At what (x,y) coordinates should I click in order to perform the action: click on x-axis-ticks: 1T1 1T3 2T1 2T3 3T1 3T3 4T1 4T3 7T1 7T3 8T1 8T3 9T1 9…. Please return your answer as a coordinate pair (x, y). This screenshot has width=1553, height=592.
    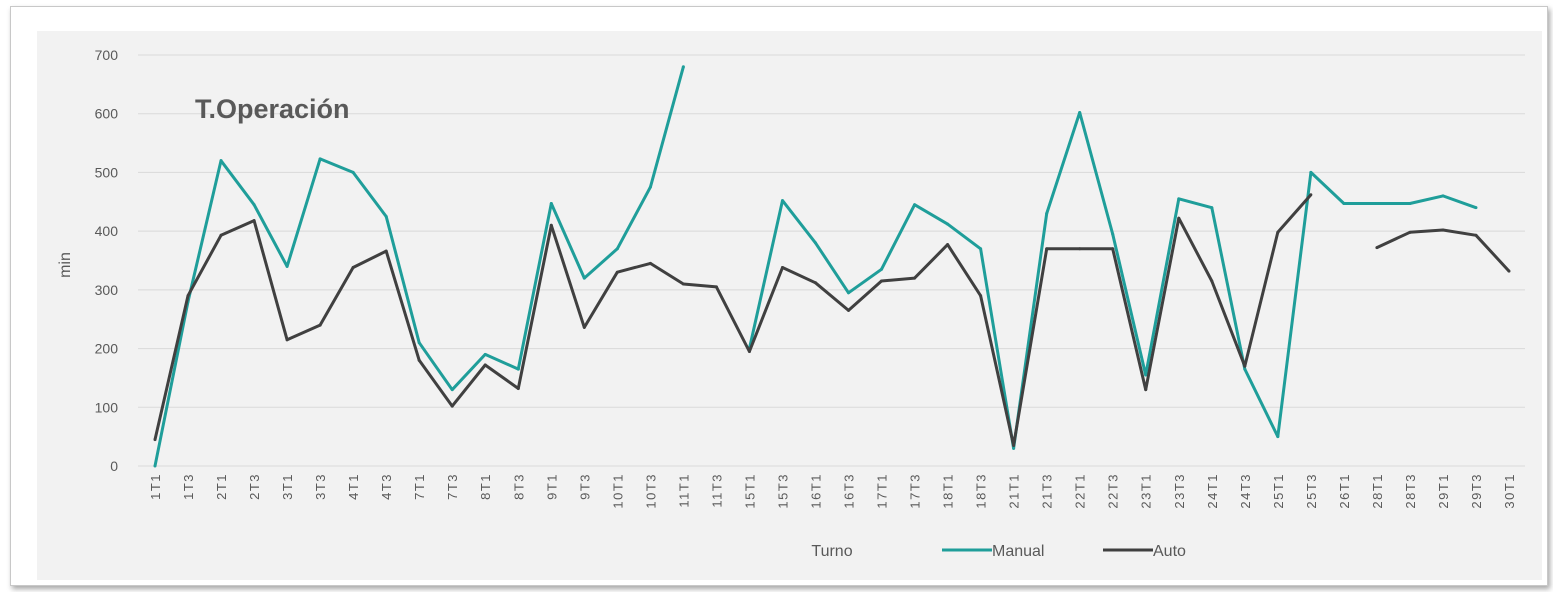
    Looking at the image, I should click on (832, 491).